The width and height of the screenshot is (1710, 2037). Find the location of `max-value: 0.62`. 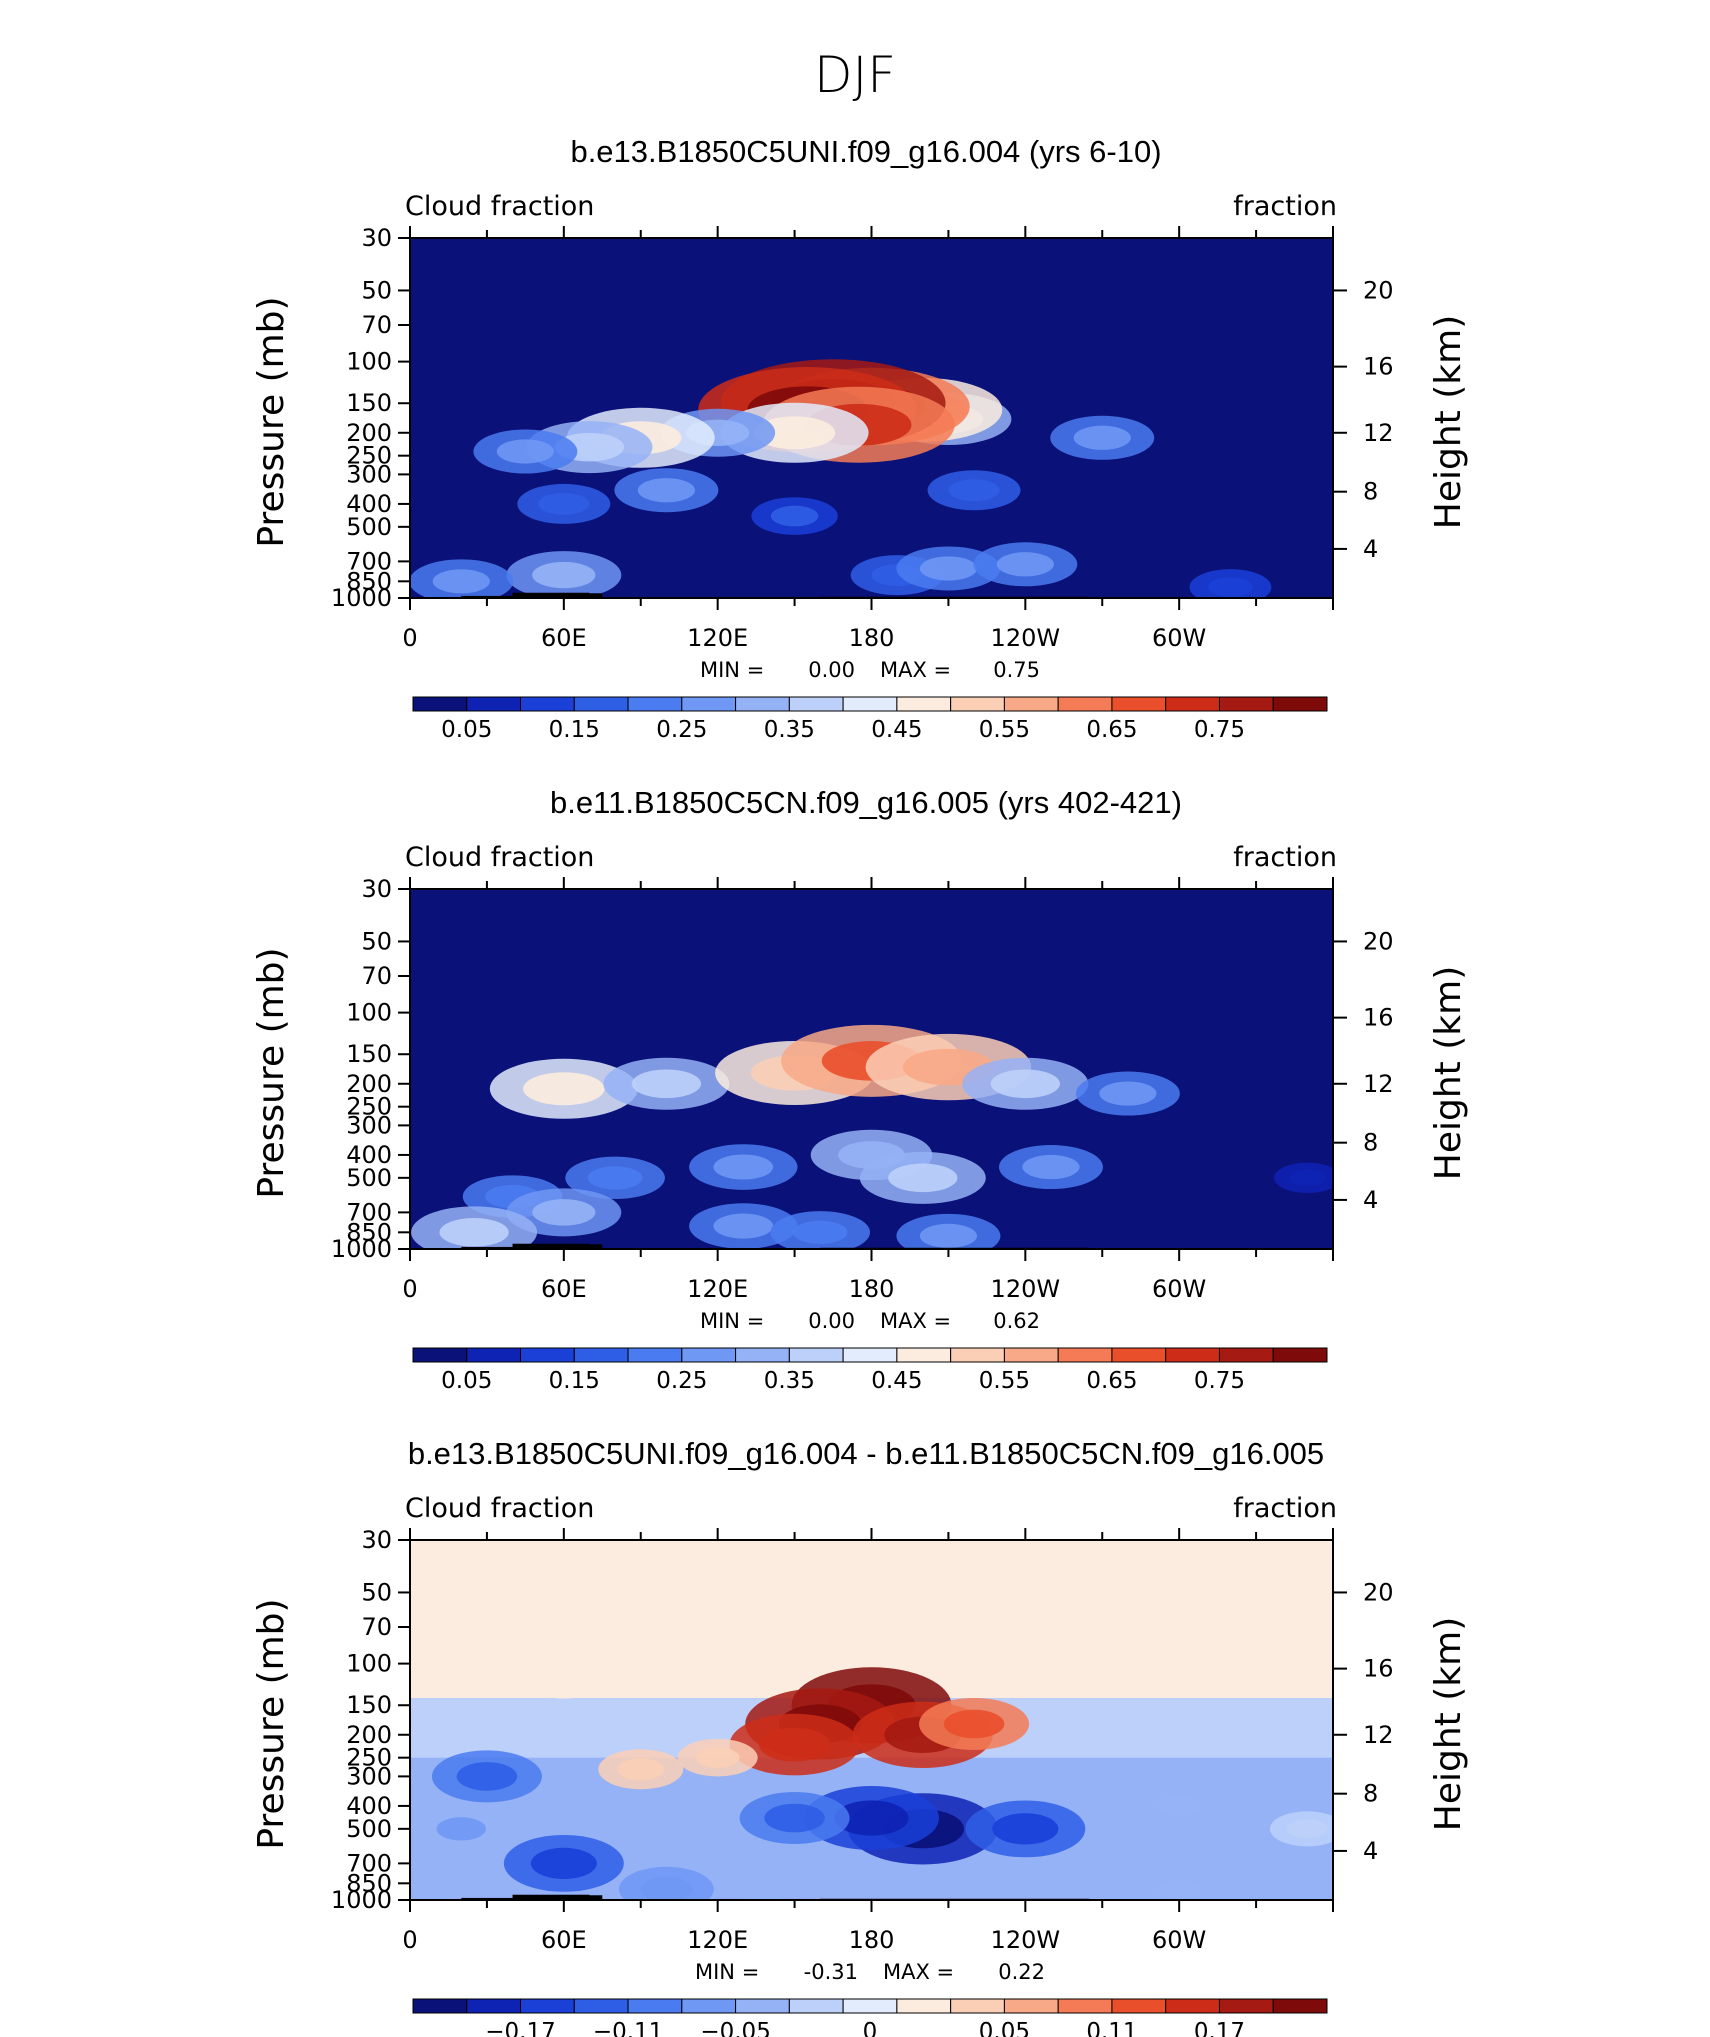

max-value: 0.62 is located at coordinates (1016, 1321).